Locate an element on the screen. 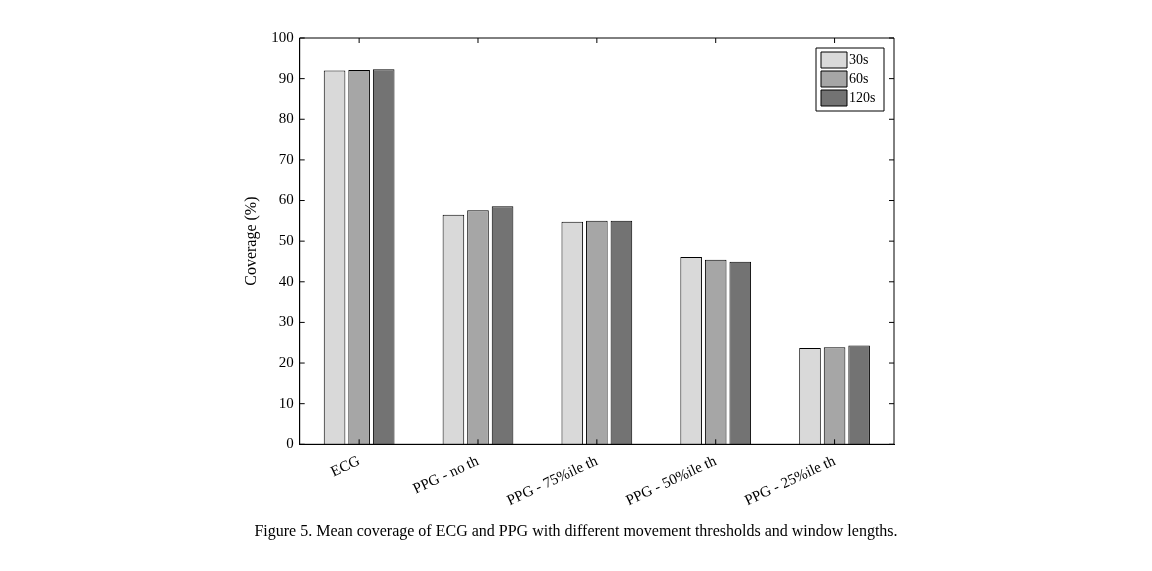 The image size is (1152, 571). x-tick-label: PPG - 25%ile th is located at coordinates (789, 480).